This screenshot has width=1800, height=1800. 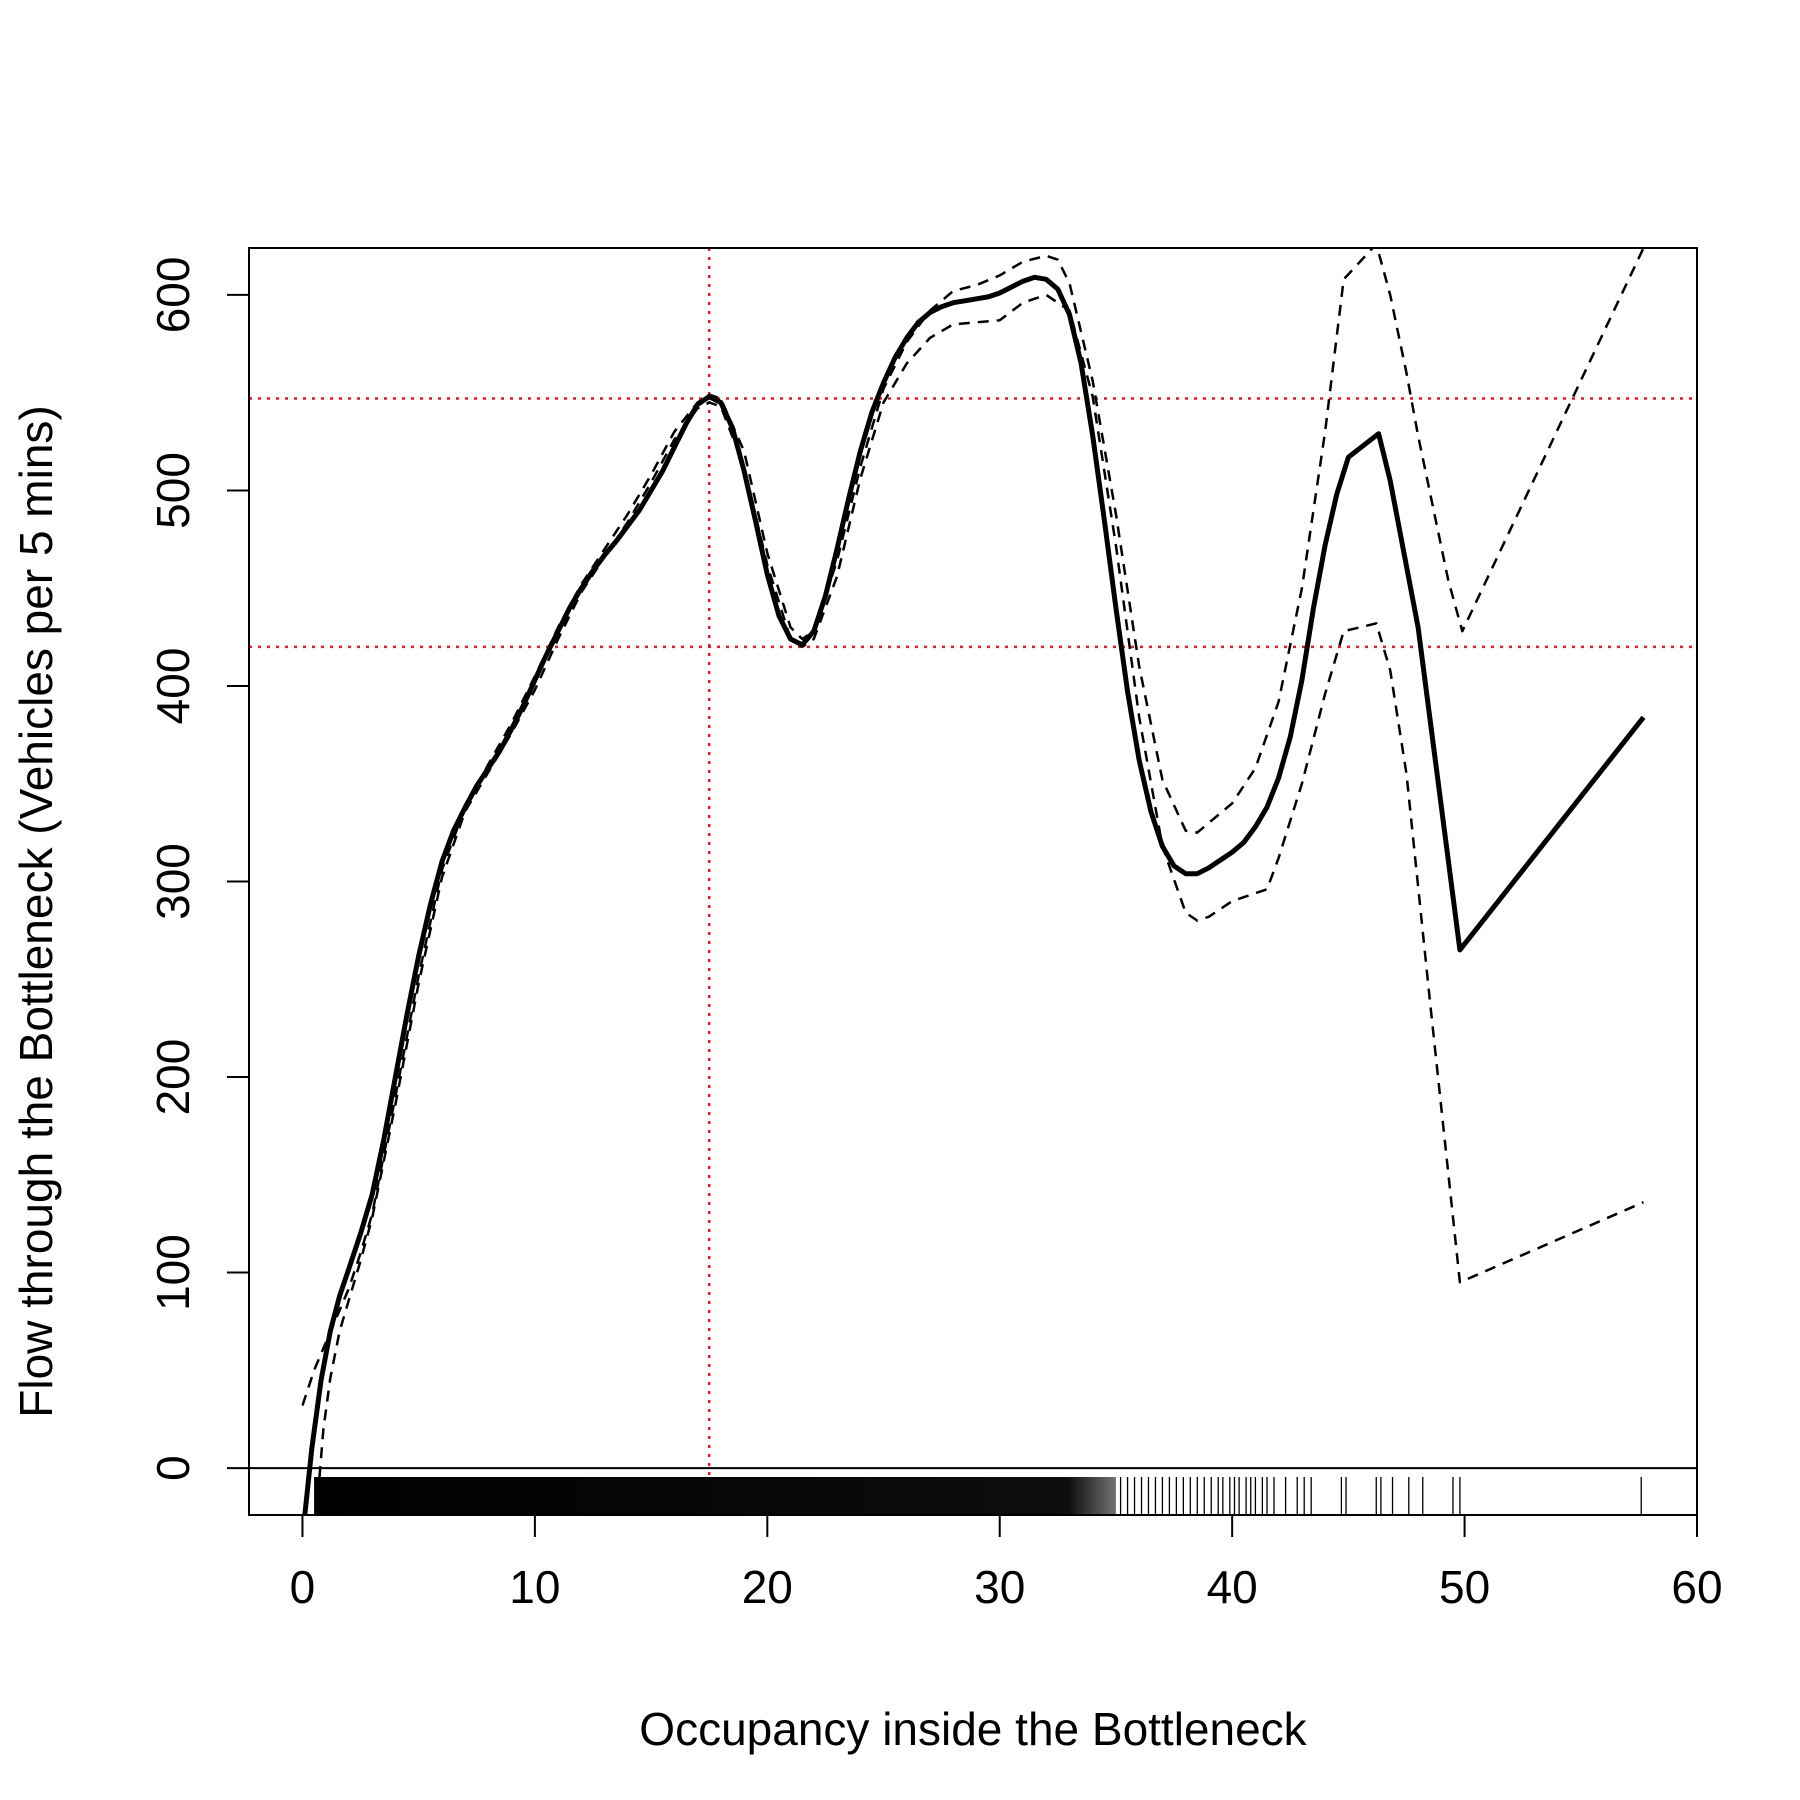 What do you see at coordinates (715, 1496) in the screenshot?
I see `rug-dense-band` at bounding box center [715, 1496].